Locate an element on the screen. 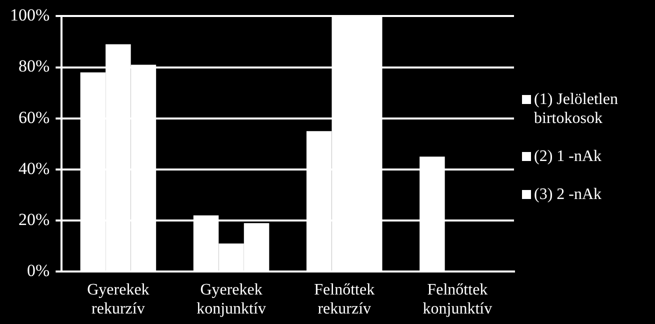  x-tick-label: Gyerekek rekurzív is located at coordinates (118, 299).